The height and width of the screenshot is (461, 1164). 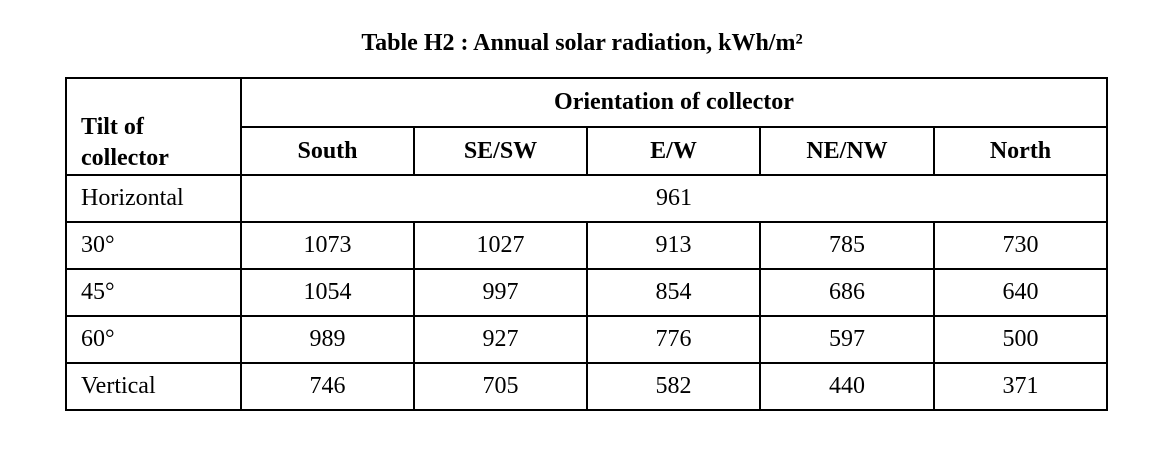 I want to click on value-cell: 597, so click(x=847, y=339).